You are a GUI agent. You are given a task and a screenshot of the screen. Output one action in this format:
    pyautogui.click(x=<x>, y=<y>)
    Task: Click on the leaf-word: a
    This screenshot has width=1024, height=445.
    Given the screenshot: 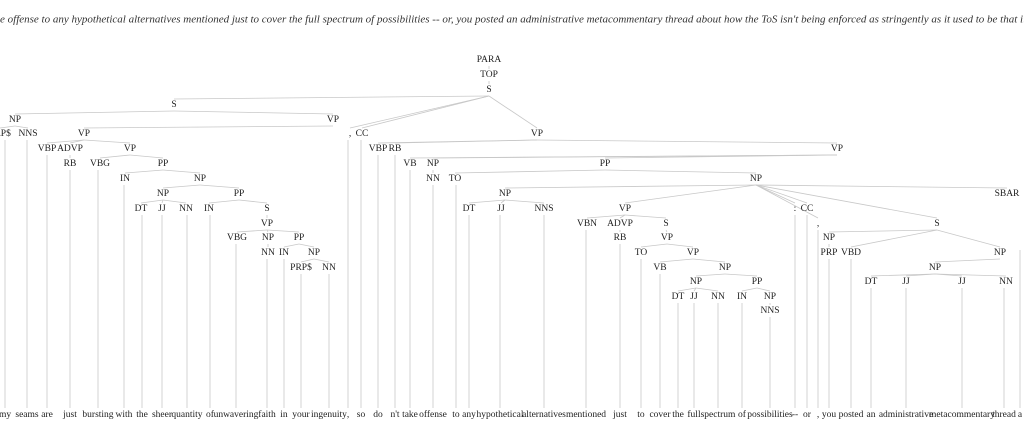 What is the action you would take?
    pyautogui.click(x=1020, y=415)
    